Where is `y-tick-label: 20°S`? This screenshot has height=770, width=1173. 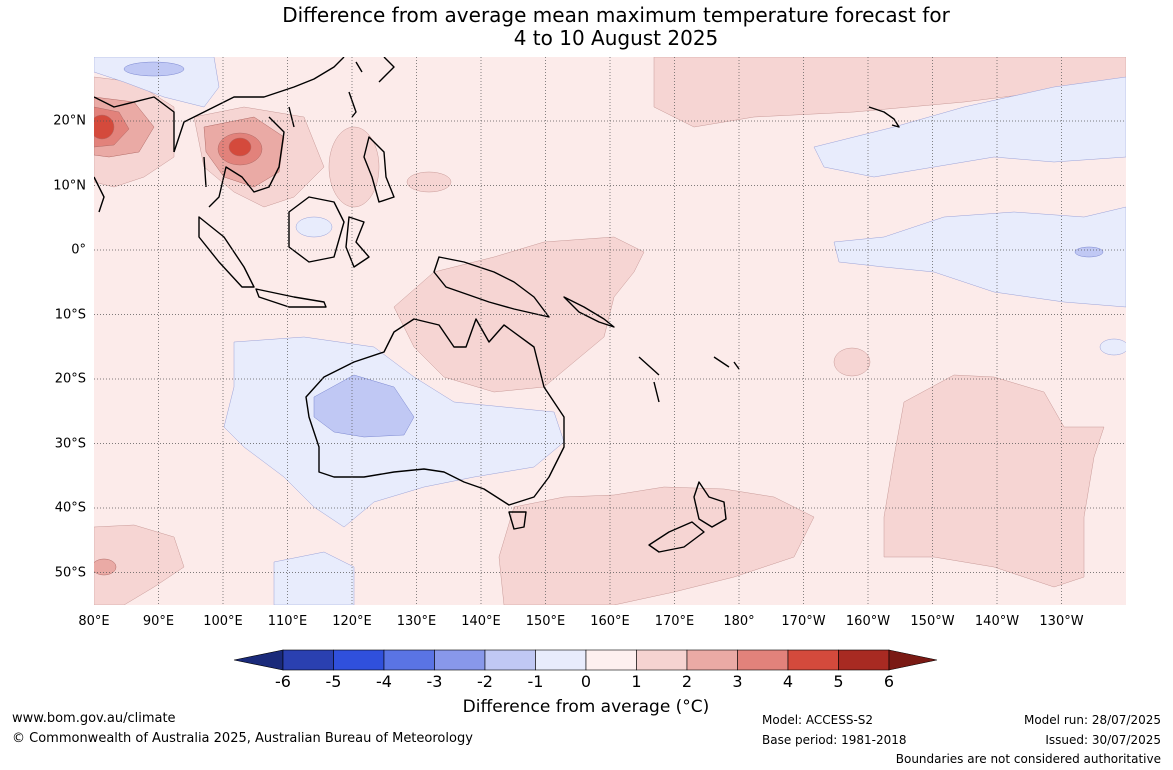 y-tick-label: 20°S is located at coordinates (70, 379).